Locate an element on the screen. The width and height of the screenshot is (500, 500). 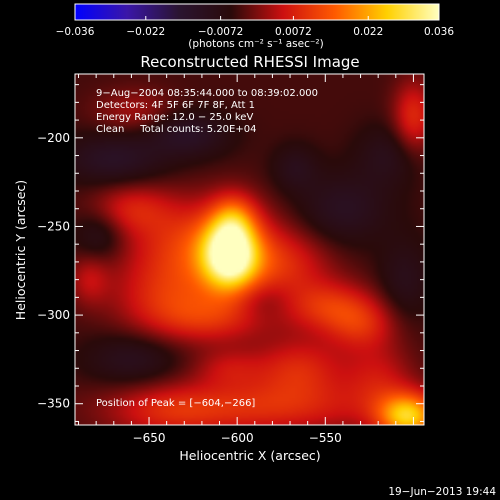
peak-position-label: Position of Peak = [−604,−266] is located at coordinates (175, 403).